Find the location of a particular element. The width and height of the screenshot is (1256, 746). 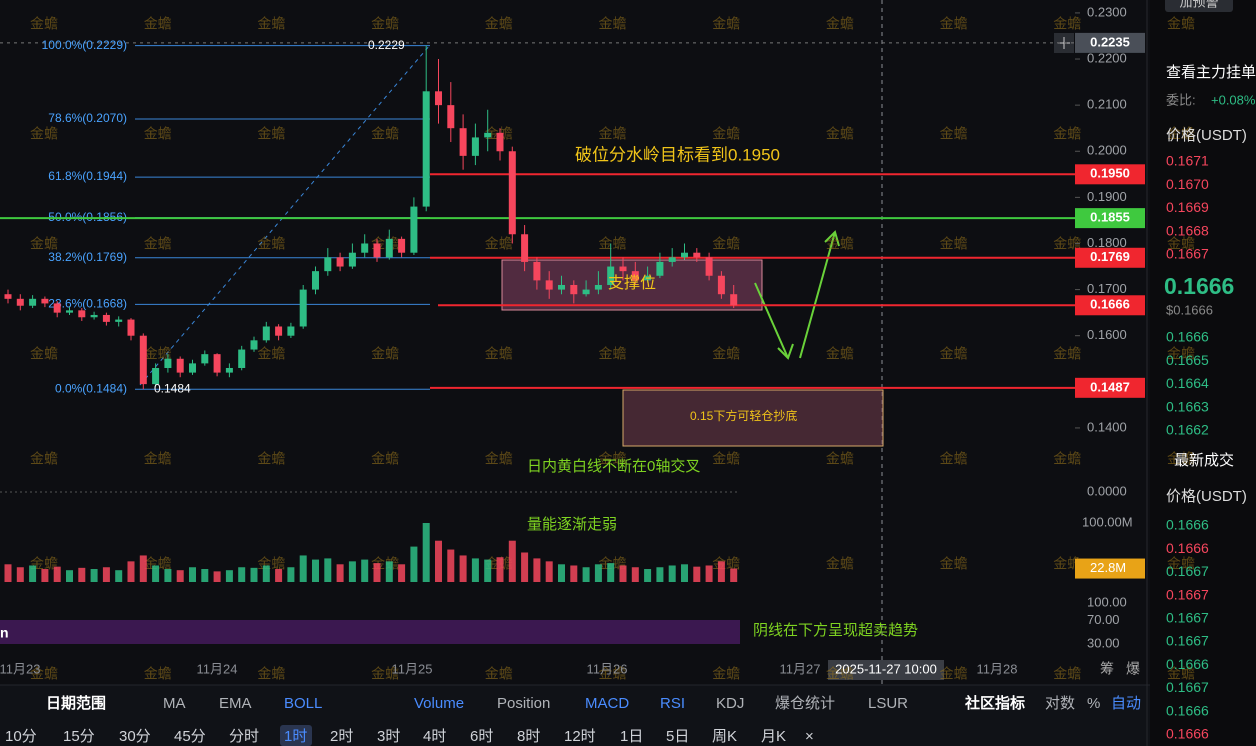

interval-item: 30分 is located at coordinates (135, 736).